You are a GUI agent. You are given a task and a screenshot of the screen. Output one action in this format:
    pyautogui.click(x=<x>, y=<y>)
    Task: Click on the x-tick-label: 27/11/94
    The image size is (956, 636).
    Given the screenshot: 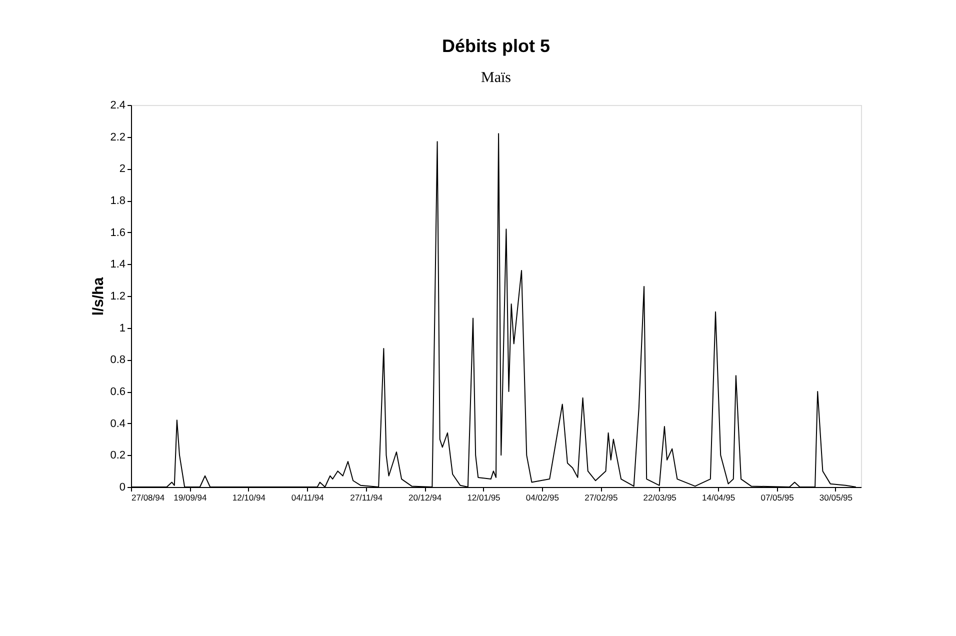 What is the action you would take?
    pyautogui.click(x=366, y=497)
    